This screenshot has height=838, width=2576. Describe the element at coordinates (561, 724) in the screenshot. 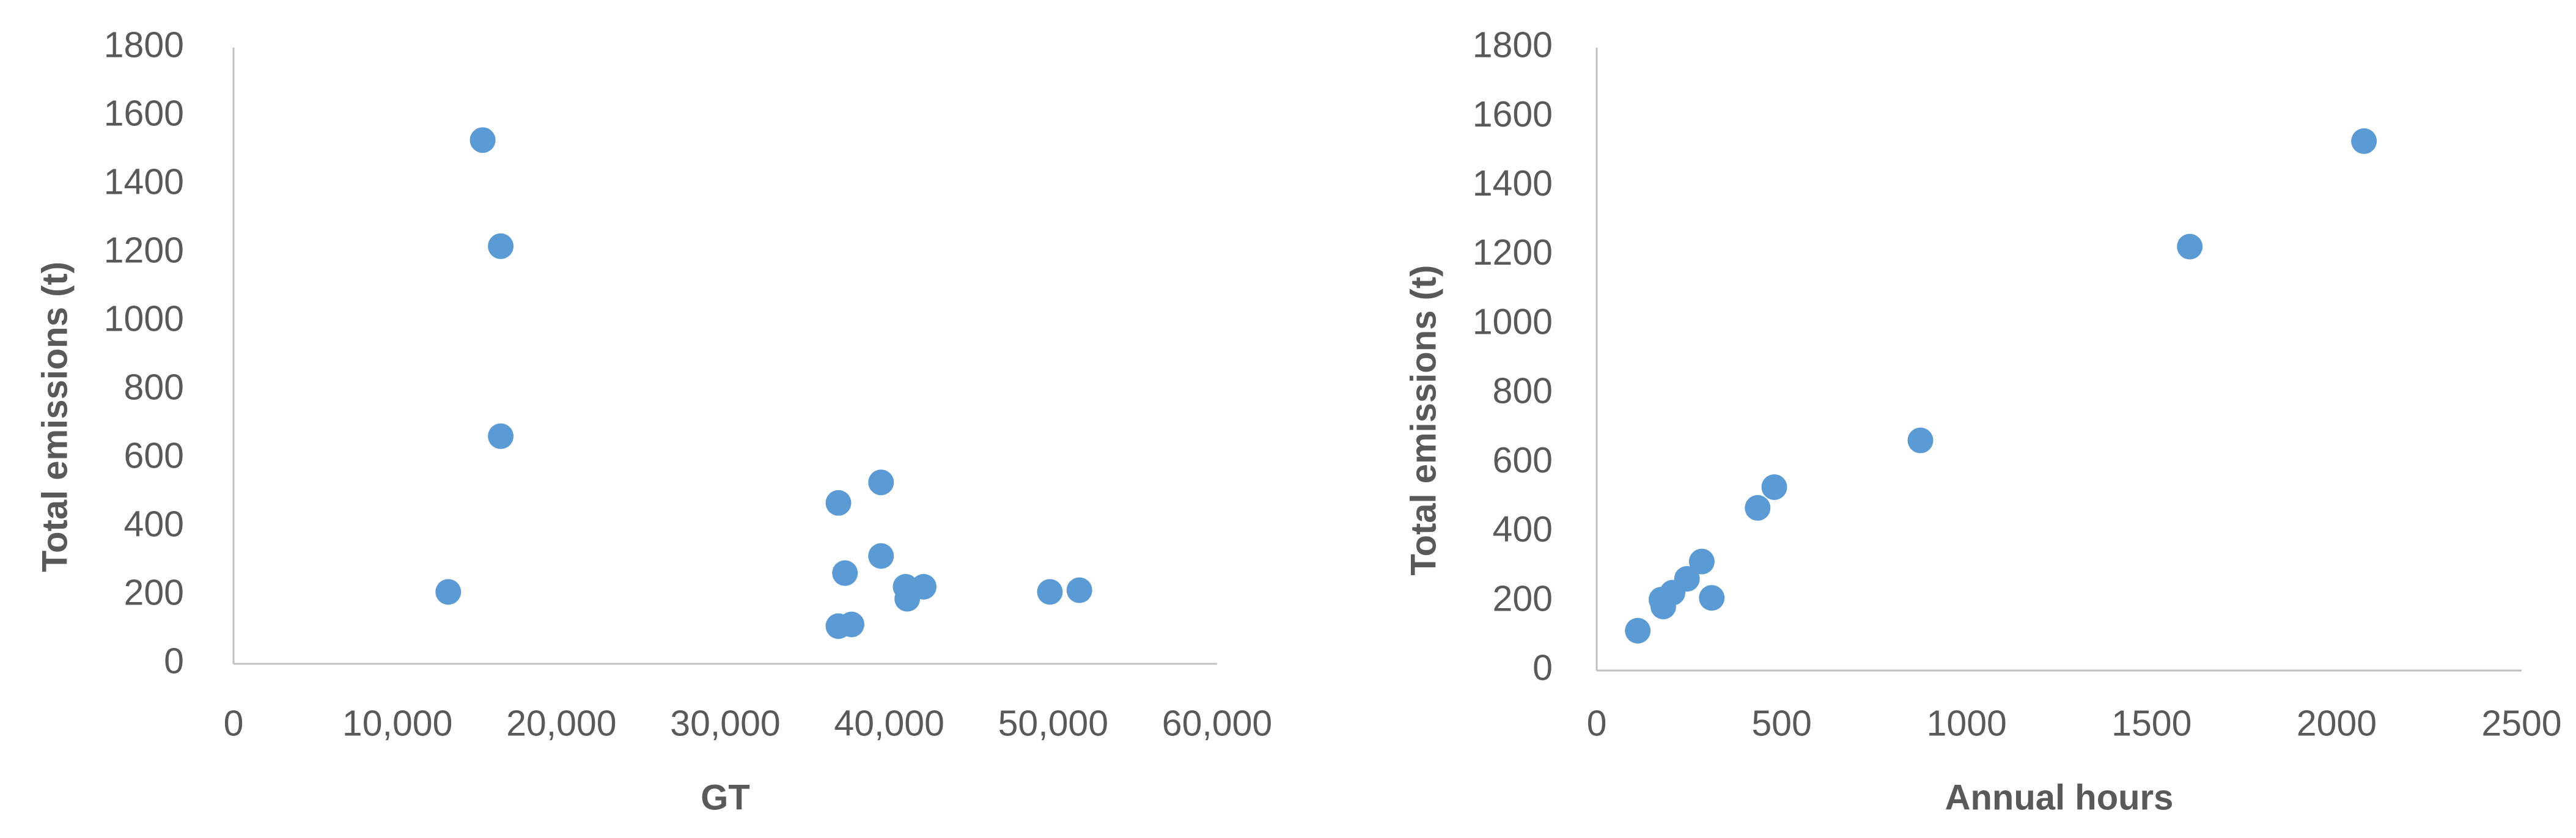

I see `x-tick-label: 20,000` at that location.